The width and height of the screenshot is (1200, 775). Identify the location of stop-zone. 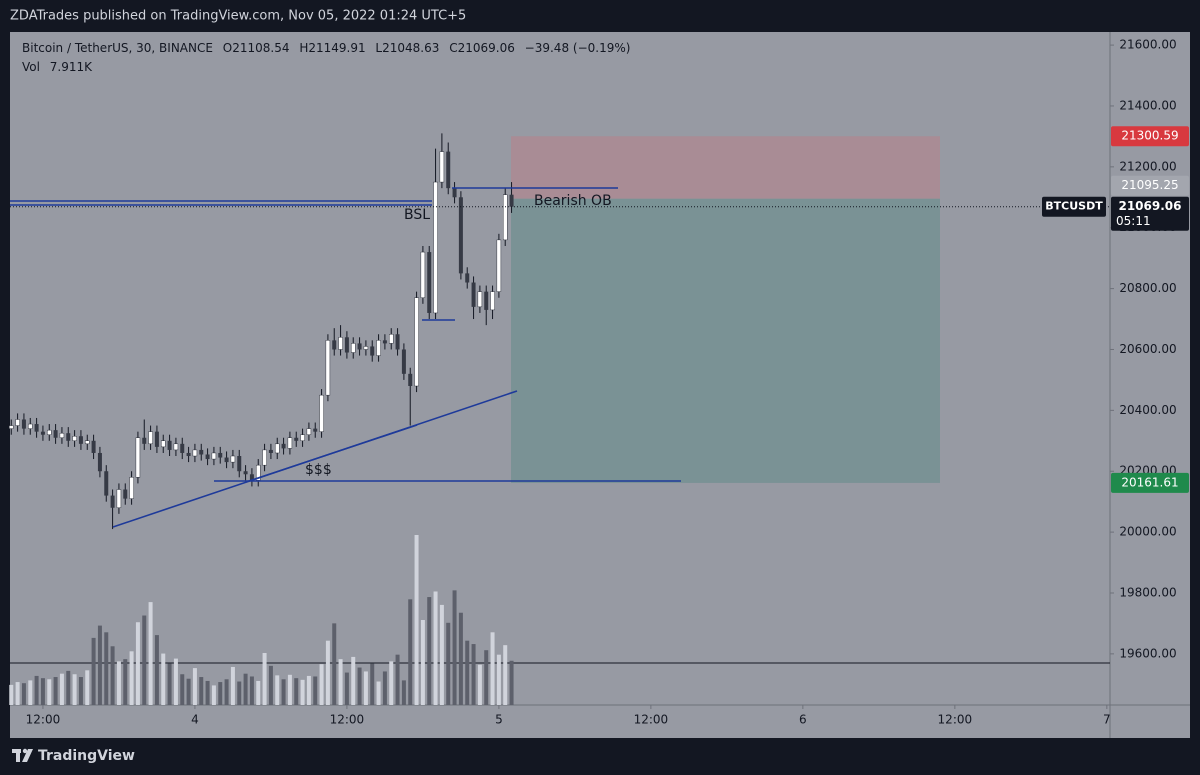
(725, 167).